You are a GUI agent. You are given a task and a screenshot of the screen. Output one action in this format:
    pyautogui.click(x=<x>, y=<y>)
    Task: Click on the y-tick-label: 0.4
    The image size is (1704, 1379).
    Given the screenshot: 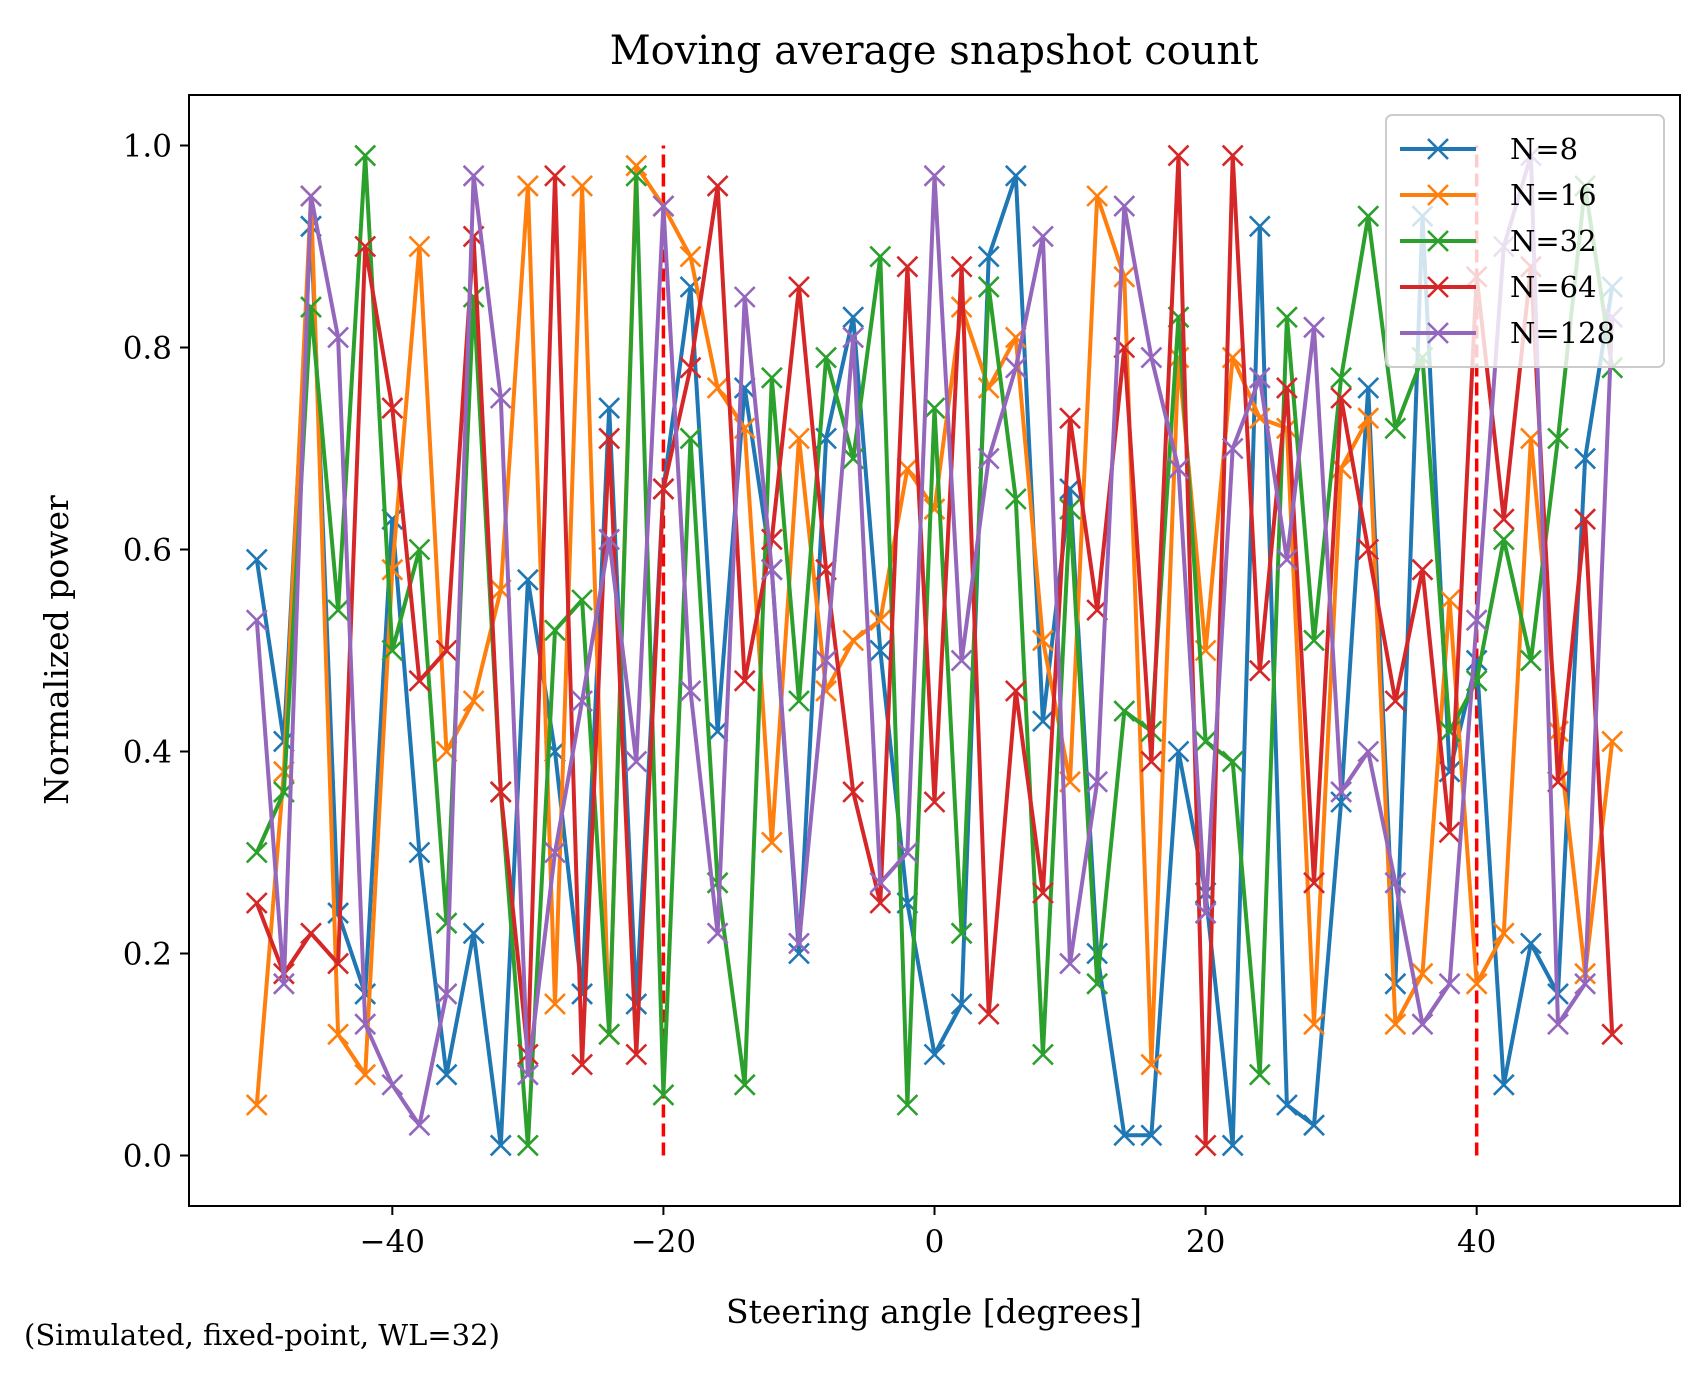 What is the action you would take?
    pyautogui.click(x=147, y=753)
    